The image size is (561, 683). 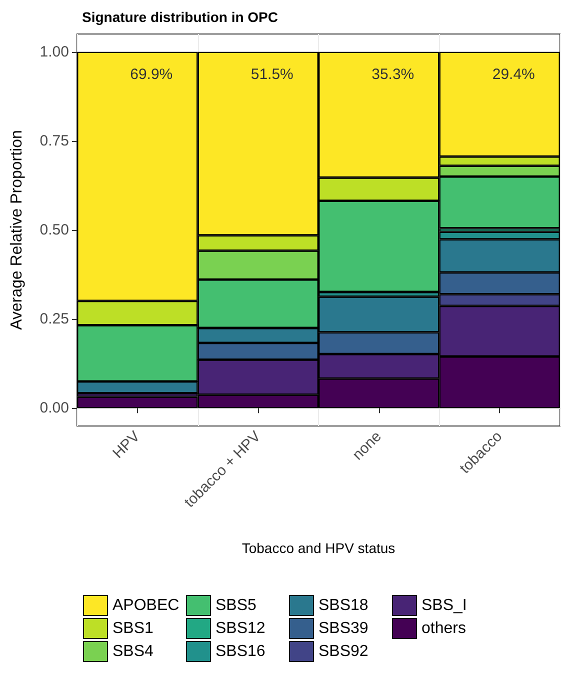 What do you see at coordinates (343, 651) in the screenshot?
I see `legend-label: SBS92` at bounding box center [343, 651].